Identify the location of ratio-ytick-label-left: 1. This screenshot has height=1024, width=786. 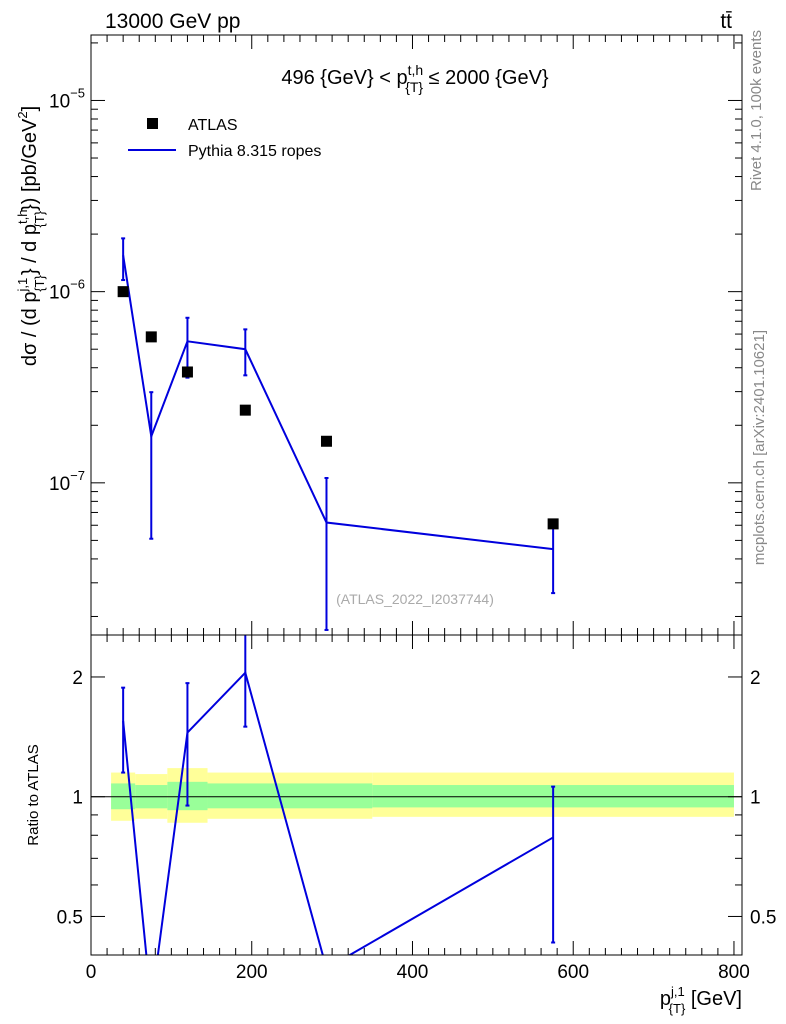
(77, 798).